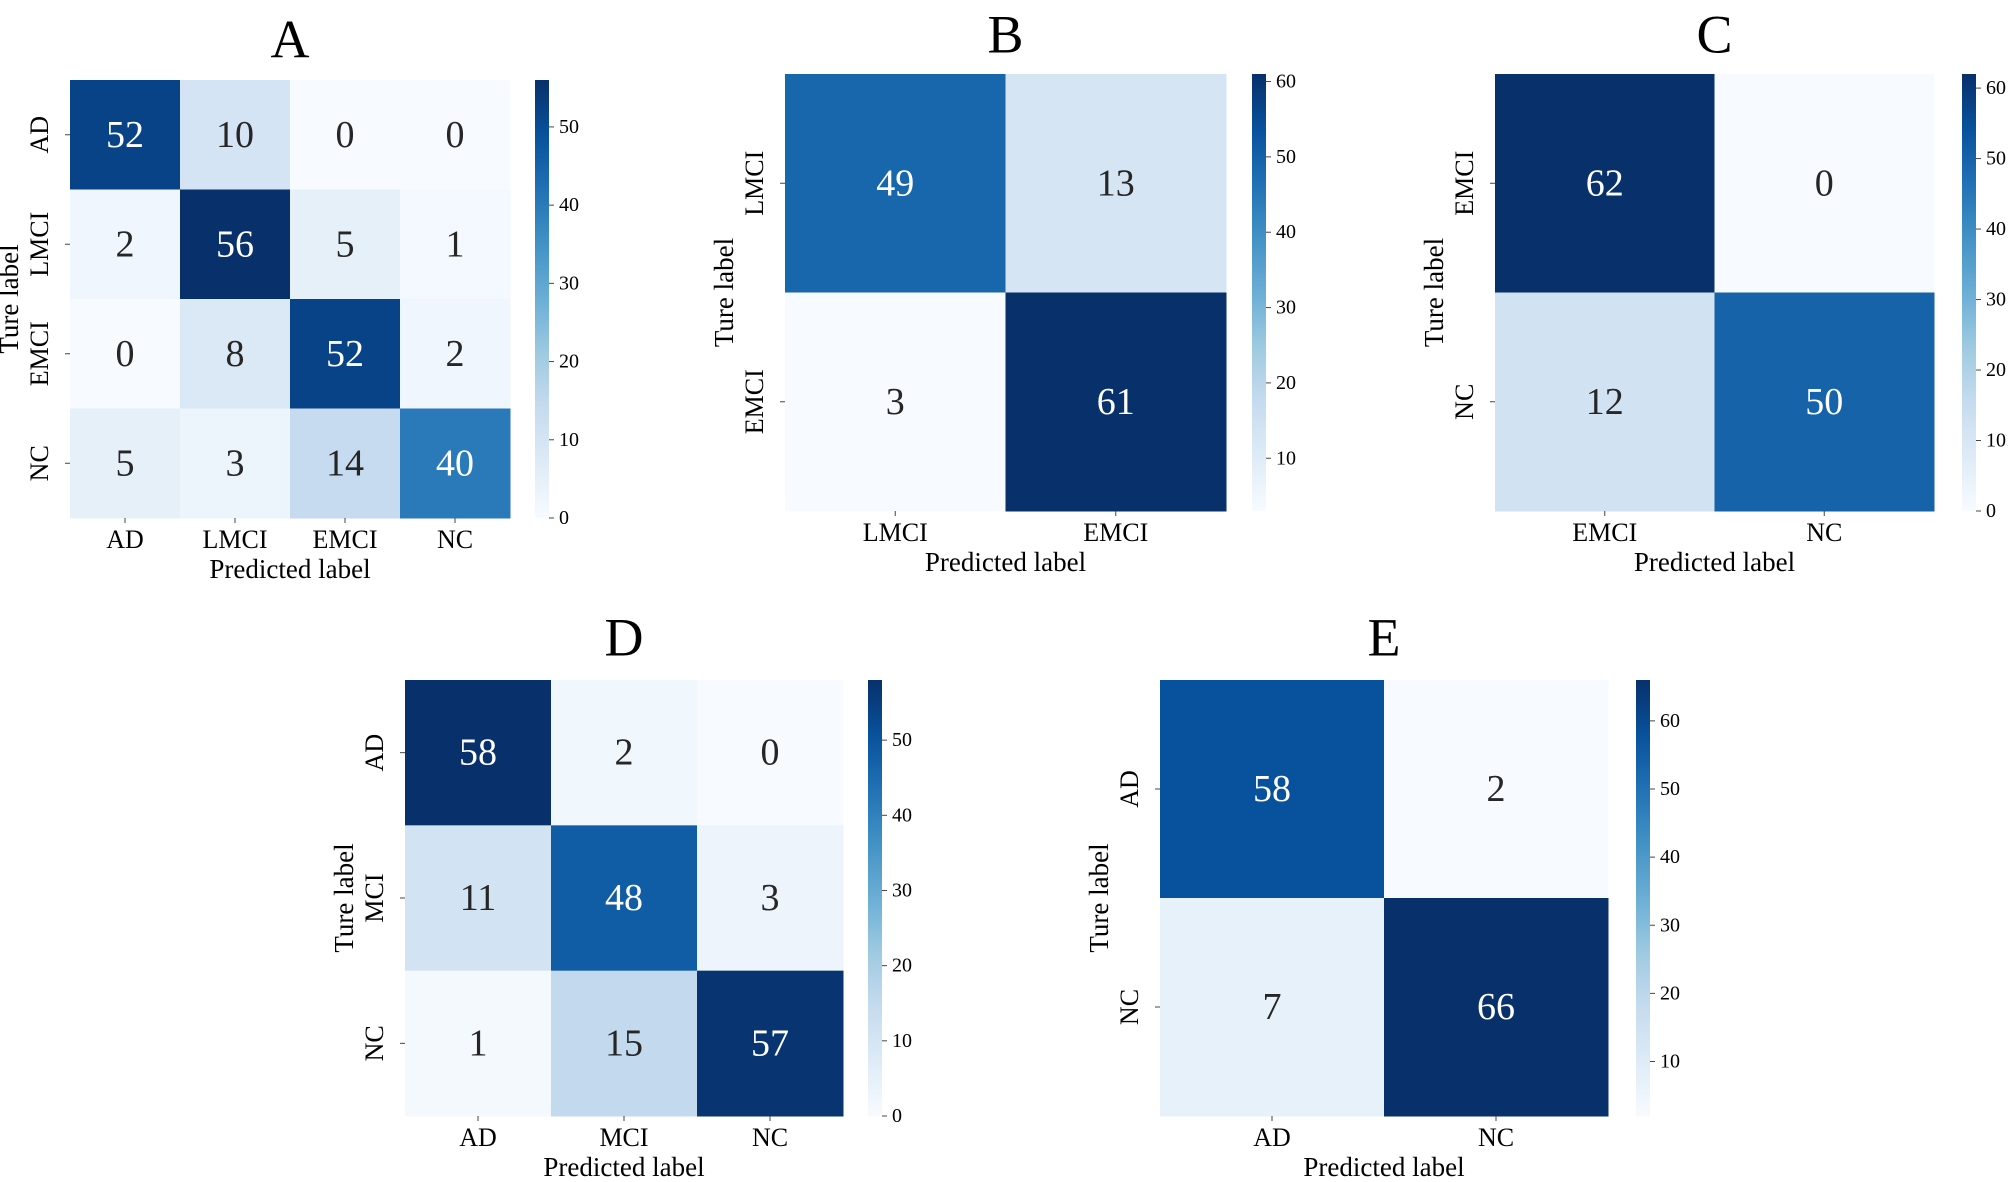 The image size is (2009, 1182). I want to click on cell-value-label: 11, so click(478, 898).